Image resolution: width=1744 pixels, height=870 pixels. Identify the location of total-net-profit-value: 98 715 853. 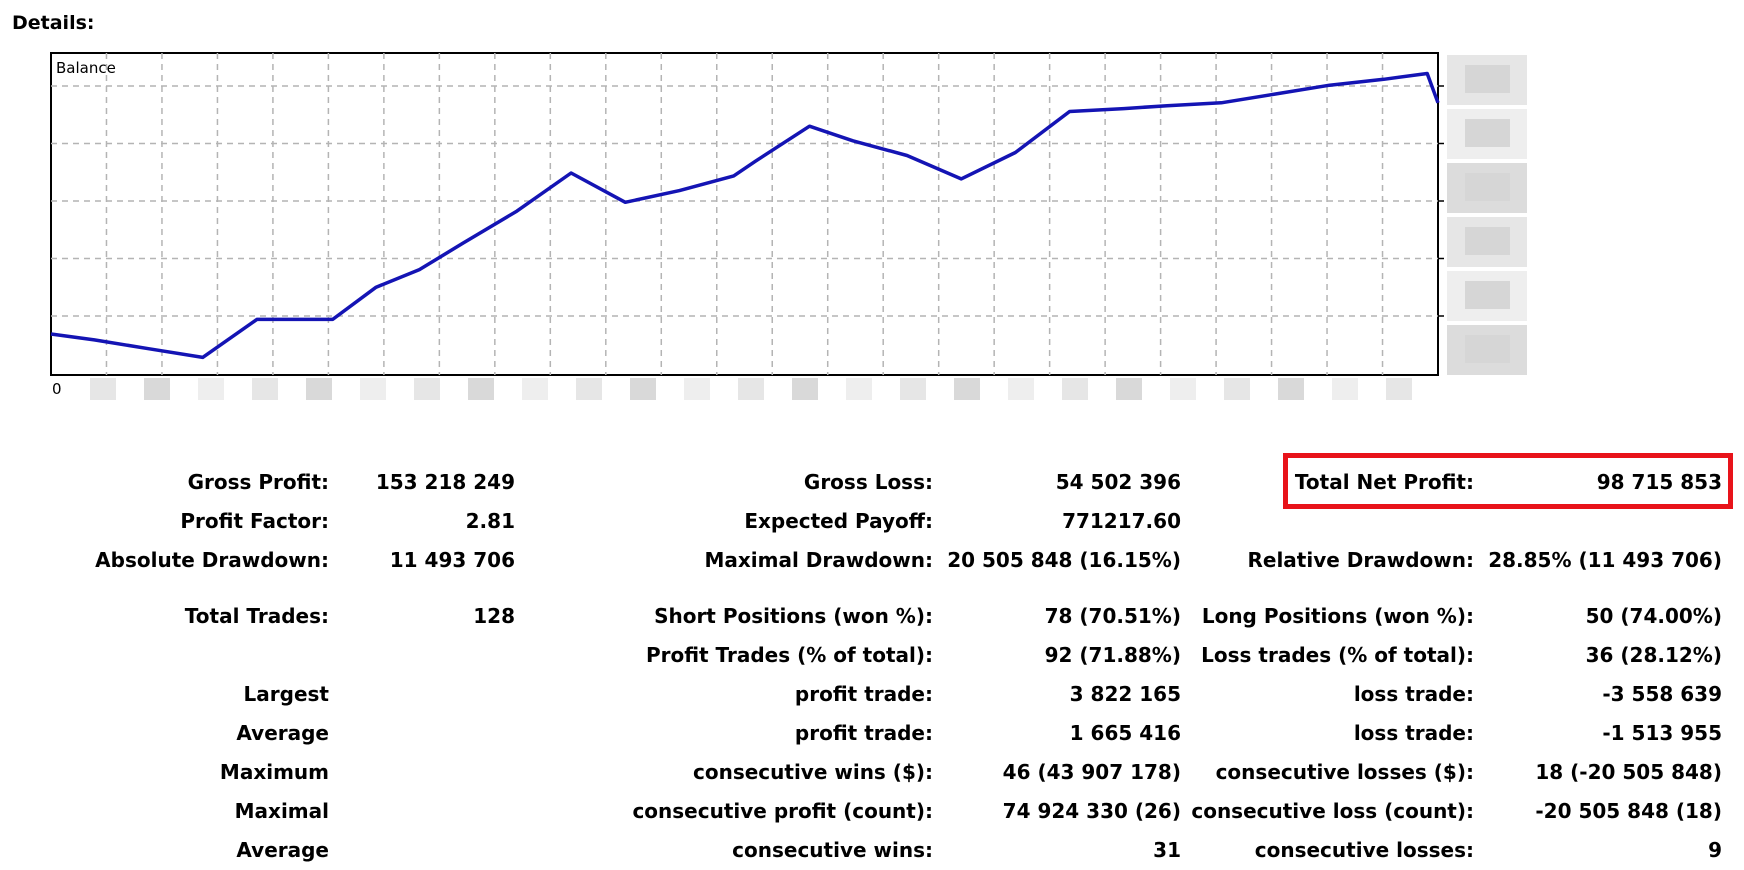
(1659, 482).